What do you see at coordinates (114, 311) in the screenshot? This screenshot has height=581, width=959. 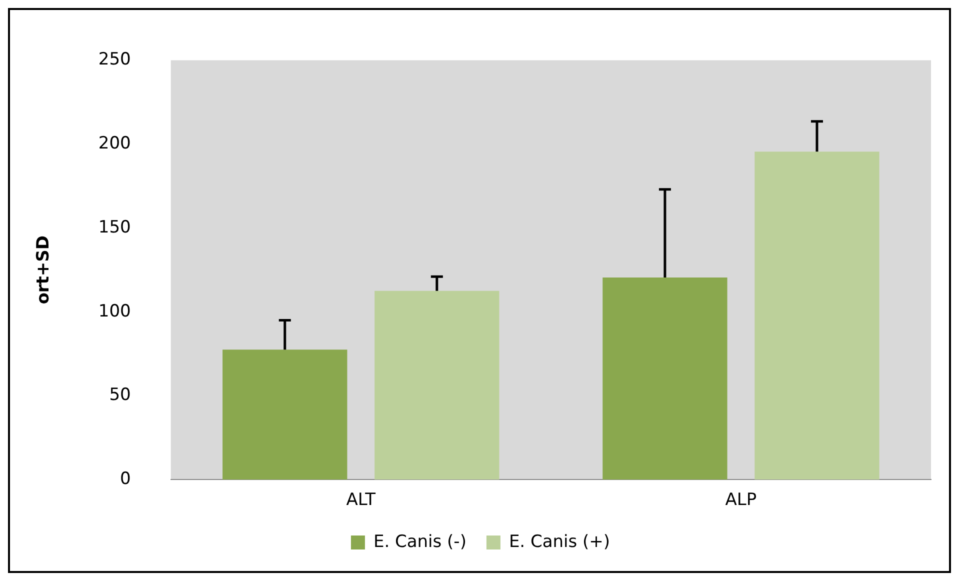 I see `y-tick-label: 100` at bounding box center [114, 311].